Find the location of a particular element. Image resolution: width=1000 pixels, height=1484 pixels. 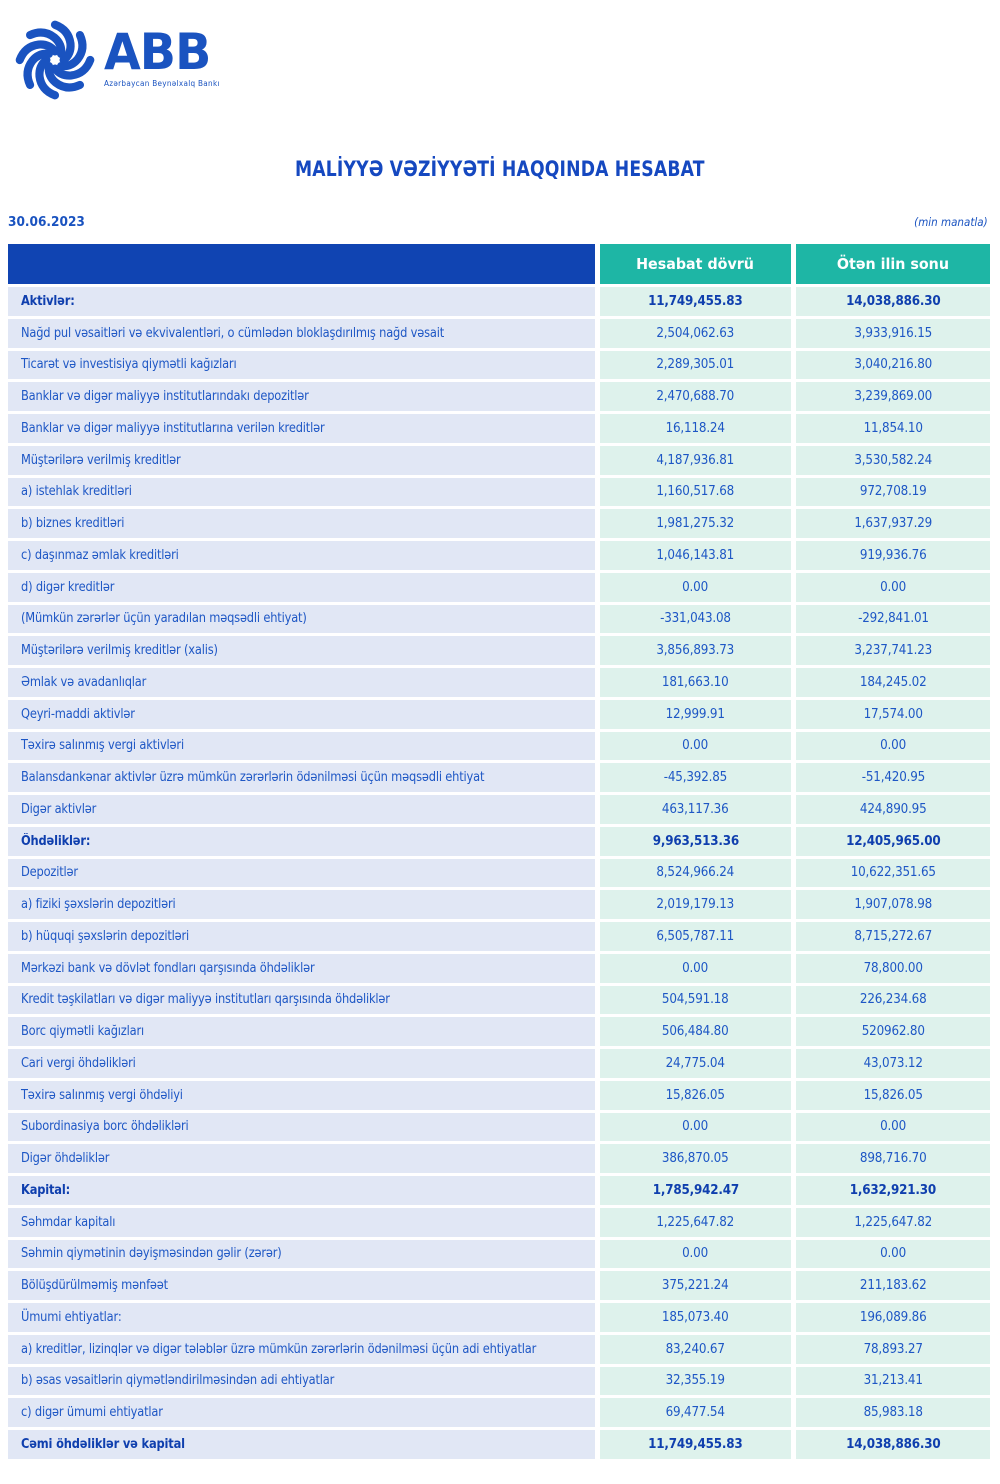

value-previous: 17,574.00 is located at coordinates (893, 714).